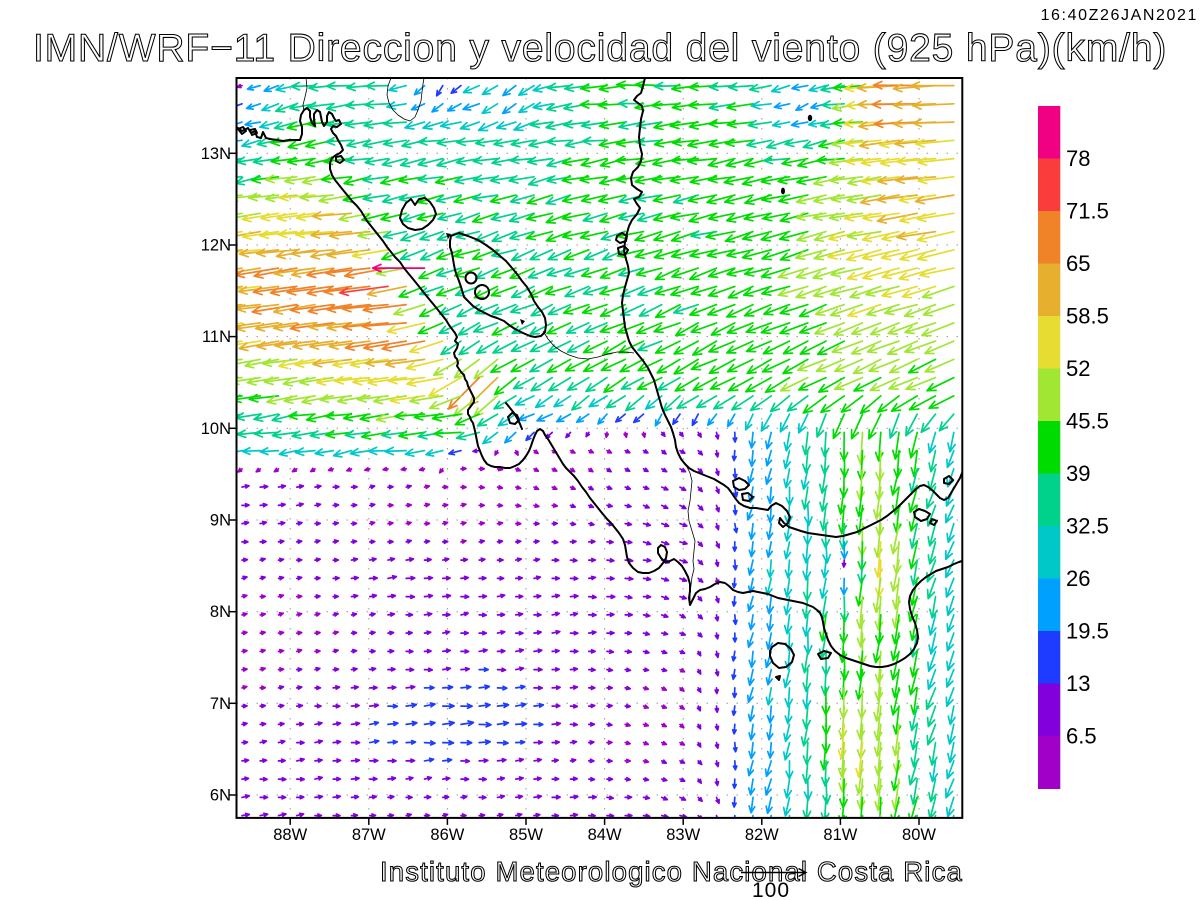  I want to click on svg-text: 58.5, so click(1087, 316).